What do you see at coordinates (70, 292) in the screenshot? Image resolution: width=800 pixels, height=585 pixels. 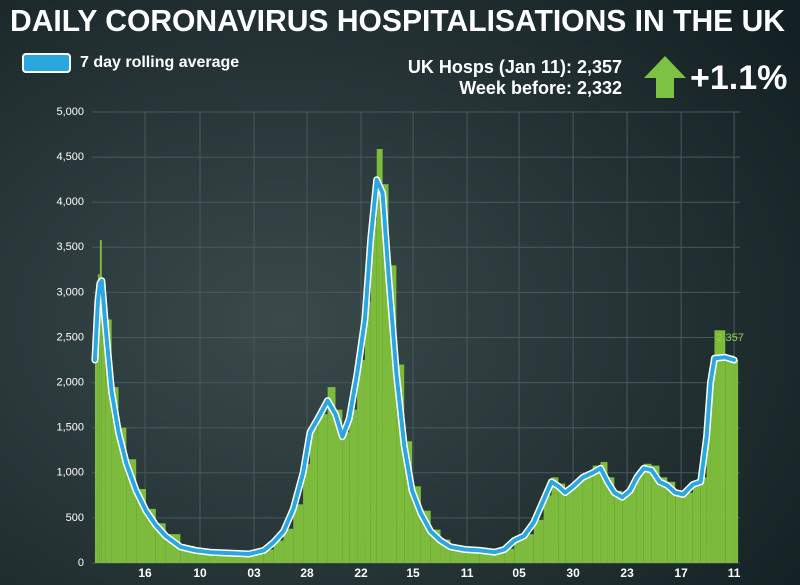 I see `y-tick-label: 3,000` at bounding box center [70, 292].